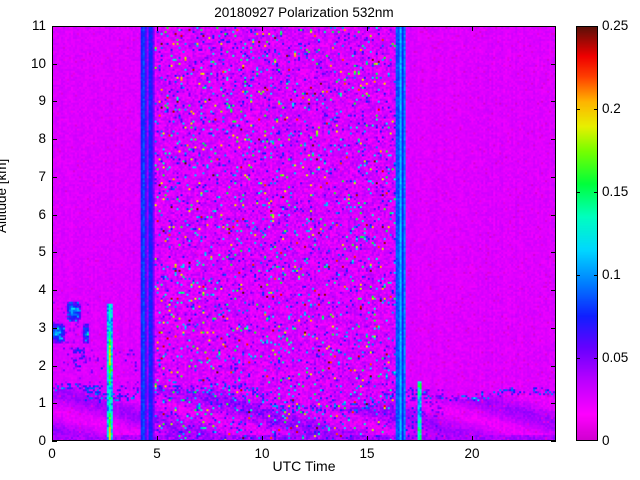 The width and height of the screenshot is (640, 480). What do you see at coordinates (262, 453) in the screenshot?
I see `x-tick-label: 10` at bounding box center [262, 453].